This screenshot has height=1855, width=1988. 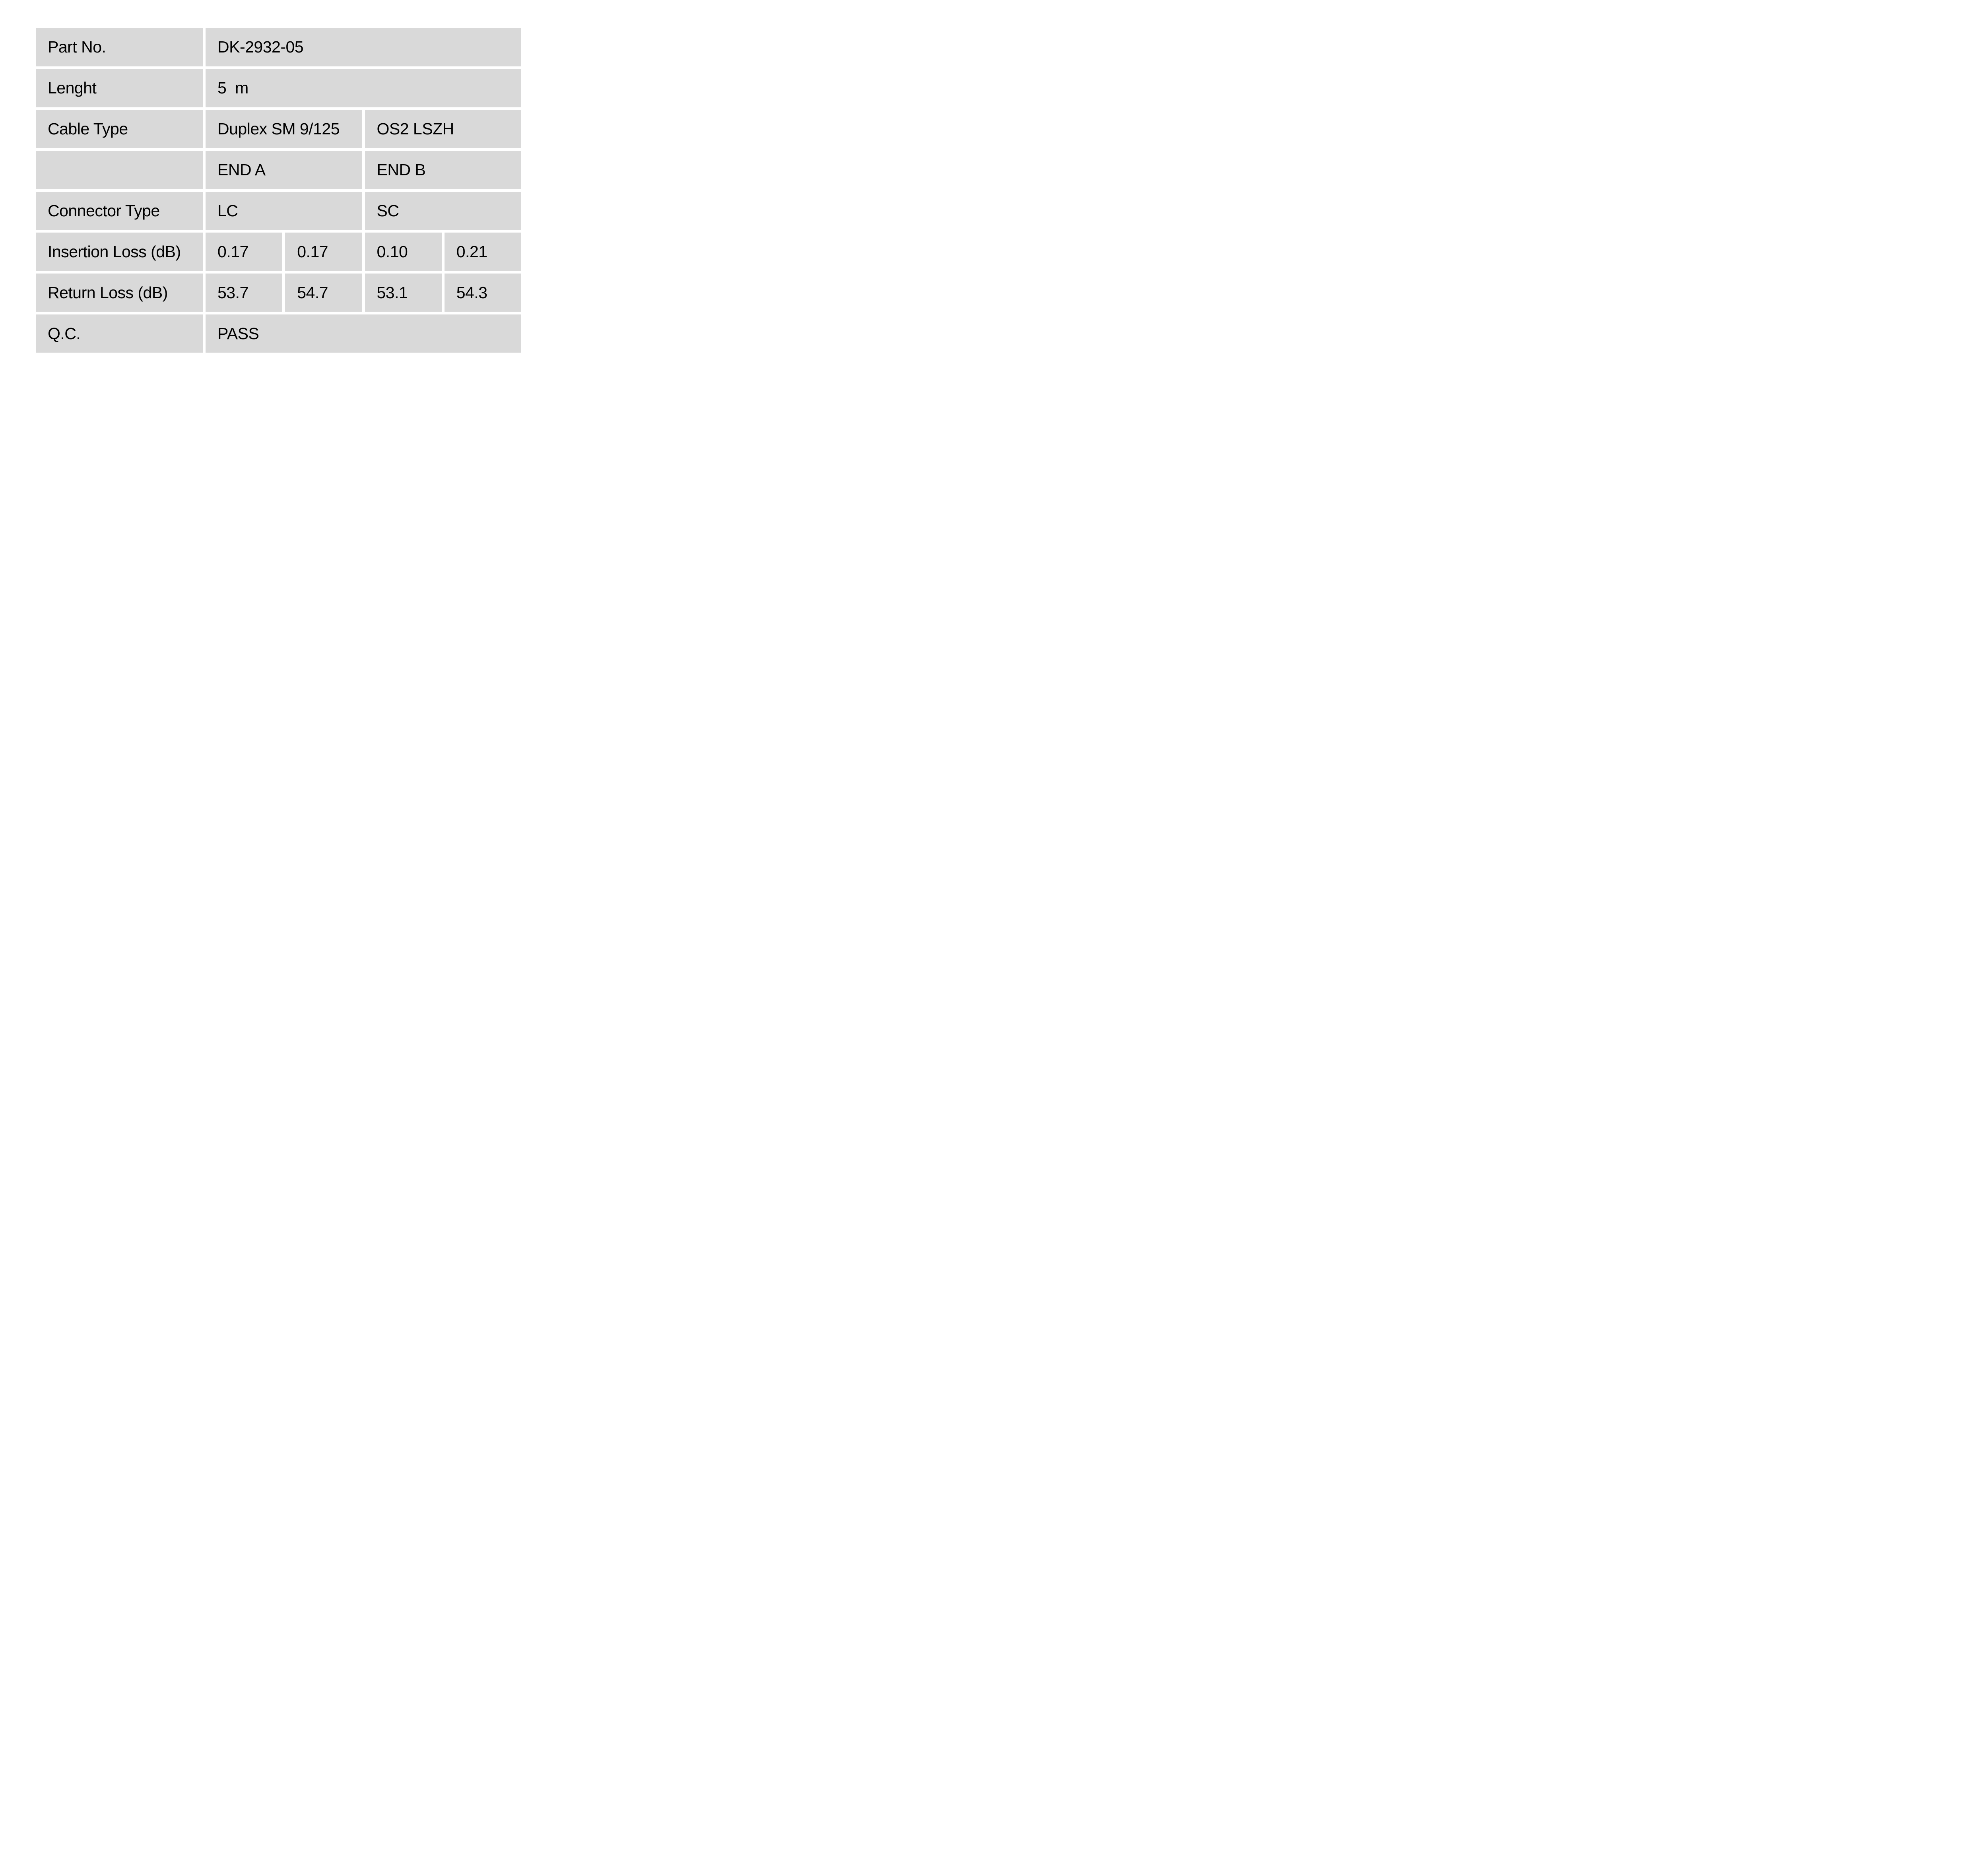 I want to click on insertion-loss-a1: 0.17, so click(x=244, y=252).